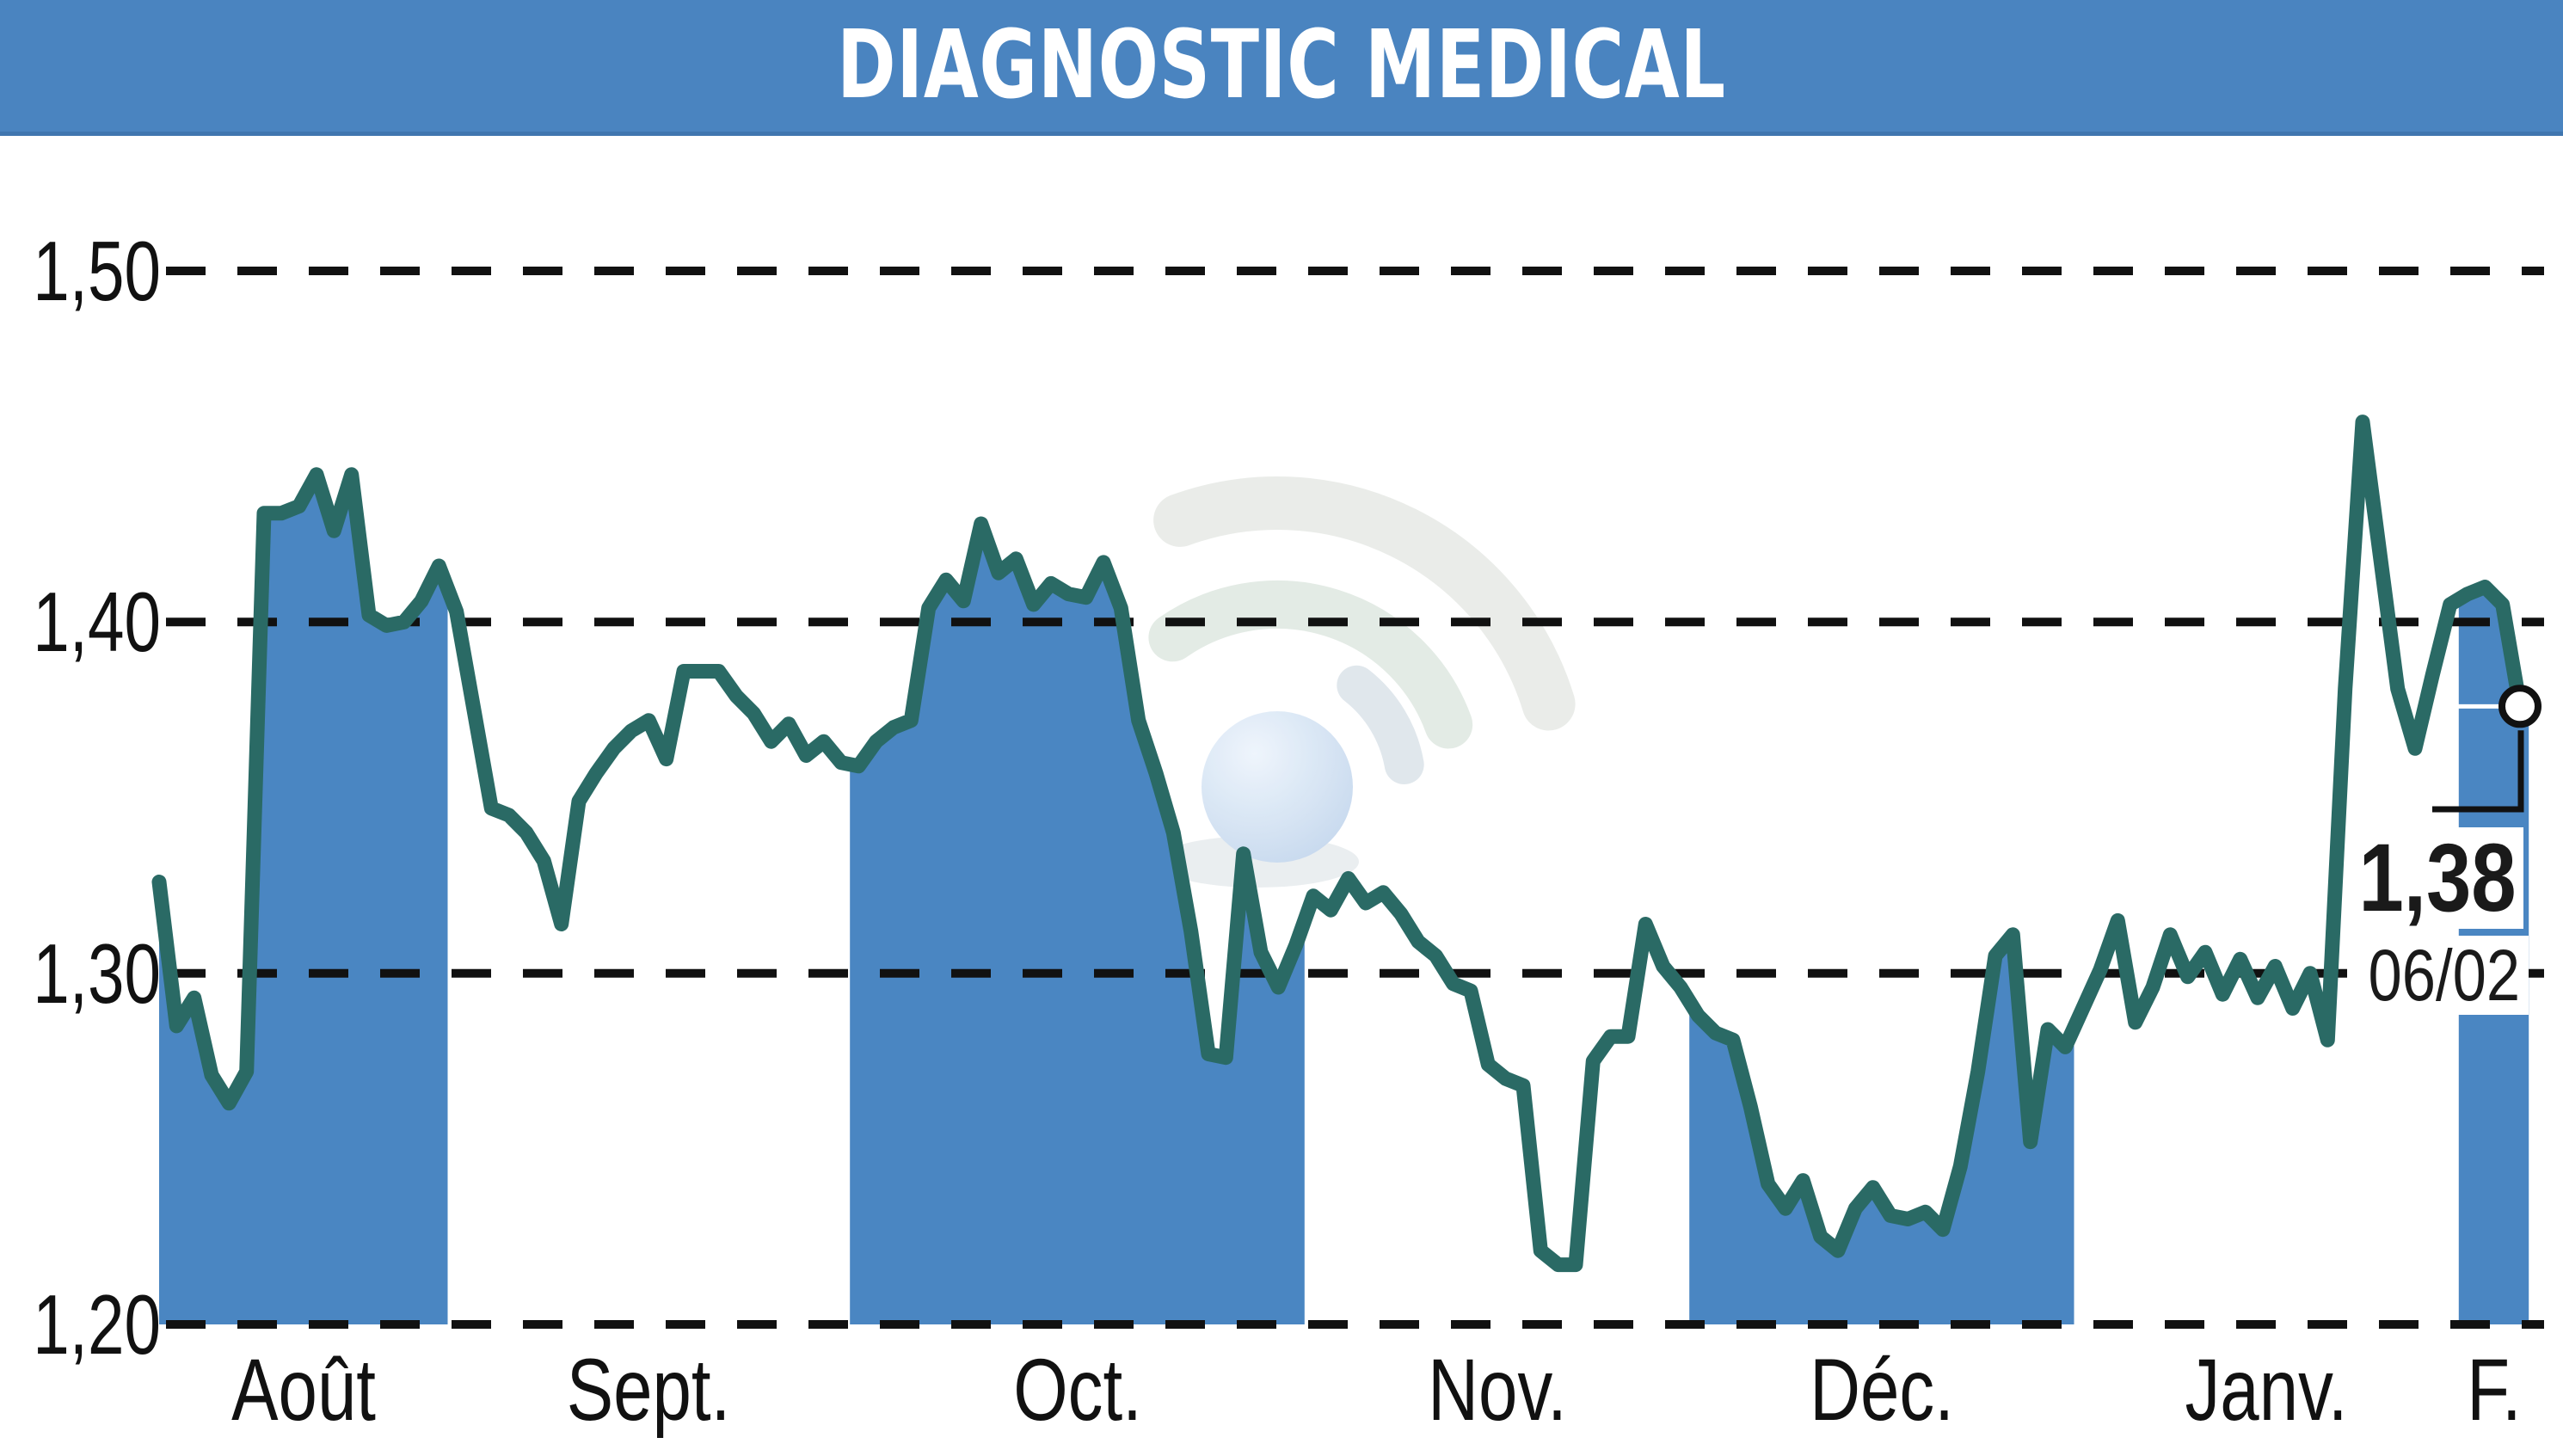 This screenshot has height=1456, width=2563. Describe the element at coordinates (303, 1390) in the screenshot. I see `x-axis-label-août: Août` at that location.